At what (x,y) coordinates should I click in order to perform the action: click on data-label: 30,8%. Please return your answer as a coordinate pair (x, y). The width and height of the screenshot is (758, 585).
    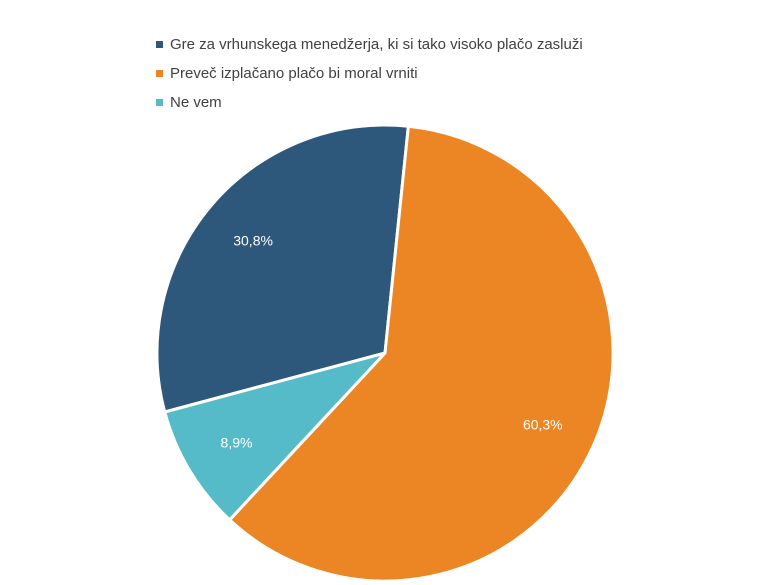
    Looking at the image, I should click on (253, 241).